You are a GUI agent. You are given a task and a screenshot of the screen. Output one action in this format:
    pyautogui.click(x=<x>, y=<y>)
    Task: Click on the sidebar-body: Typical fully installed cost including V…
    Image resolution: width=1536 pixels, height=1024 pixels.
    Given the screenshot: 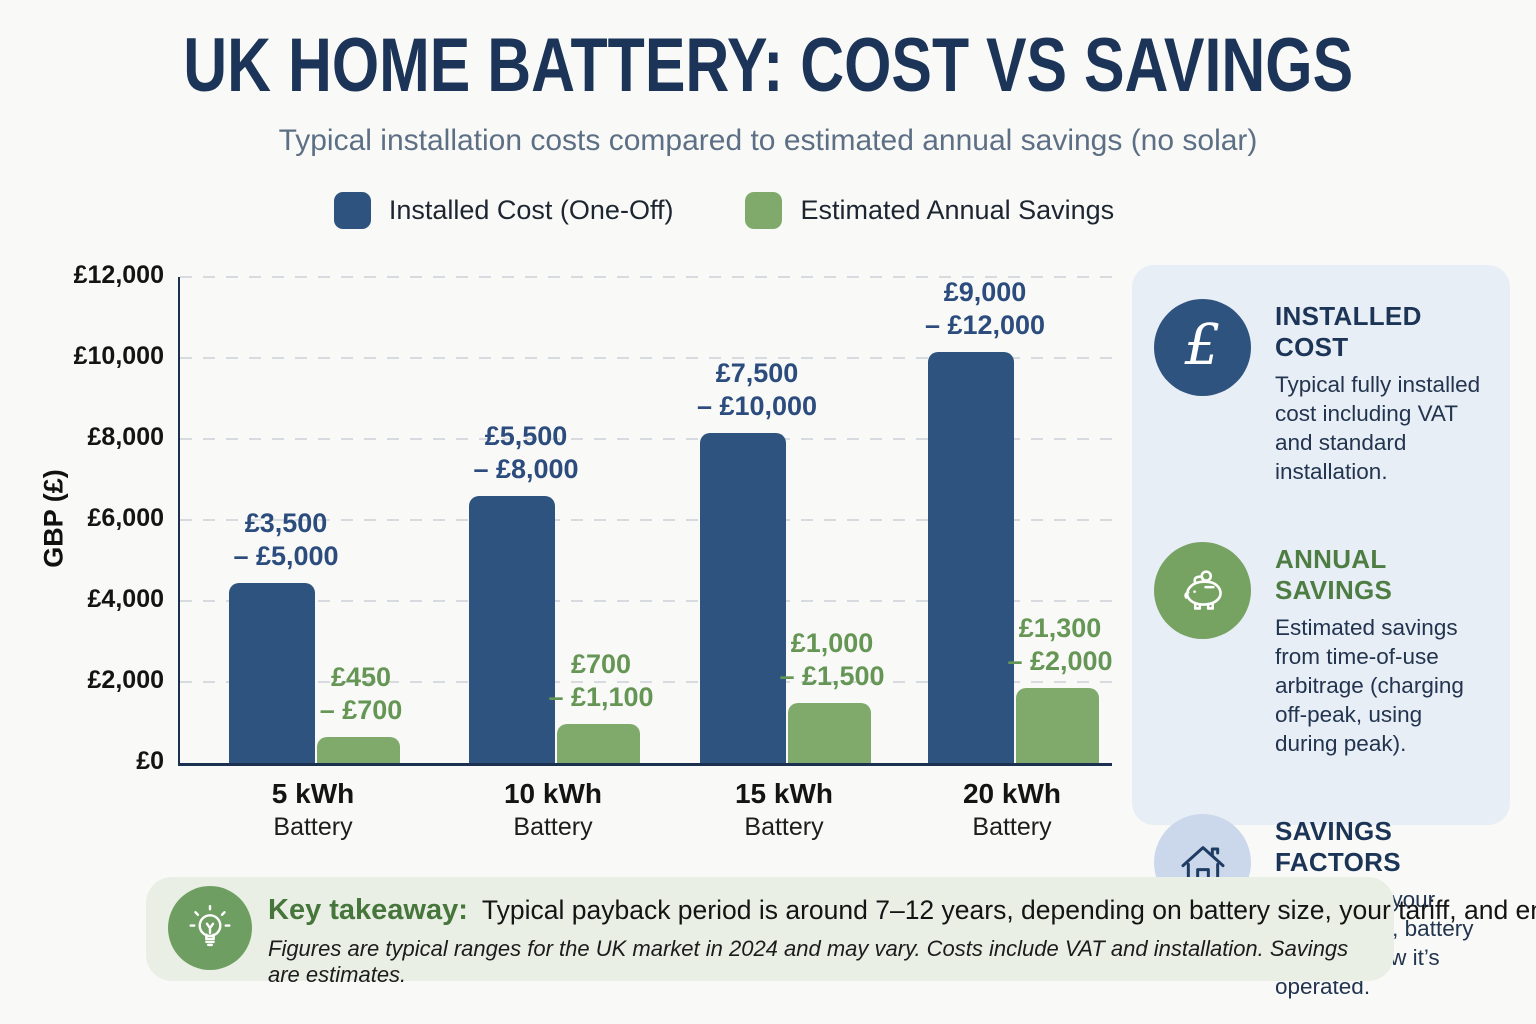 What is the action you would take?
    pyautogui.click(x=1378, y=428)
    